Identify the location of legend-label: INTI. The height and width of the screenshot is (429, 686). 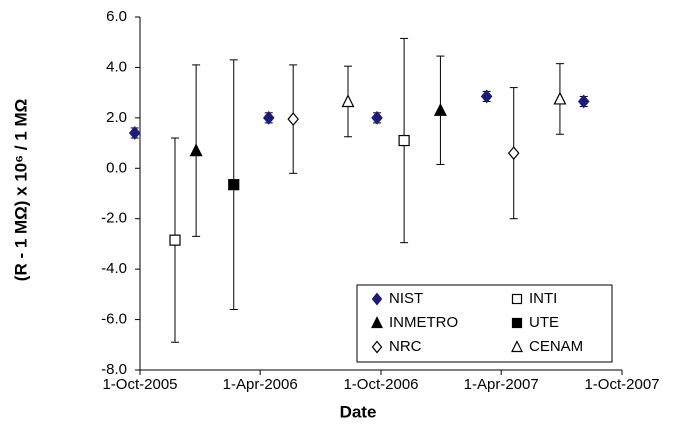
(543, 298).